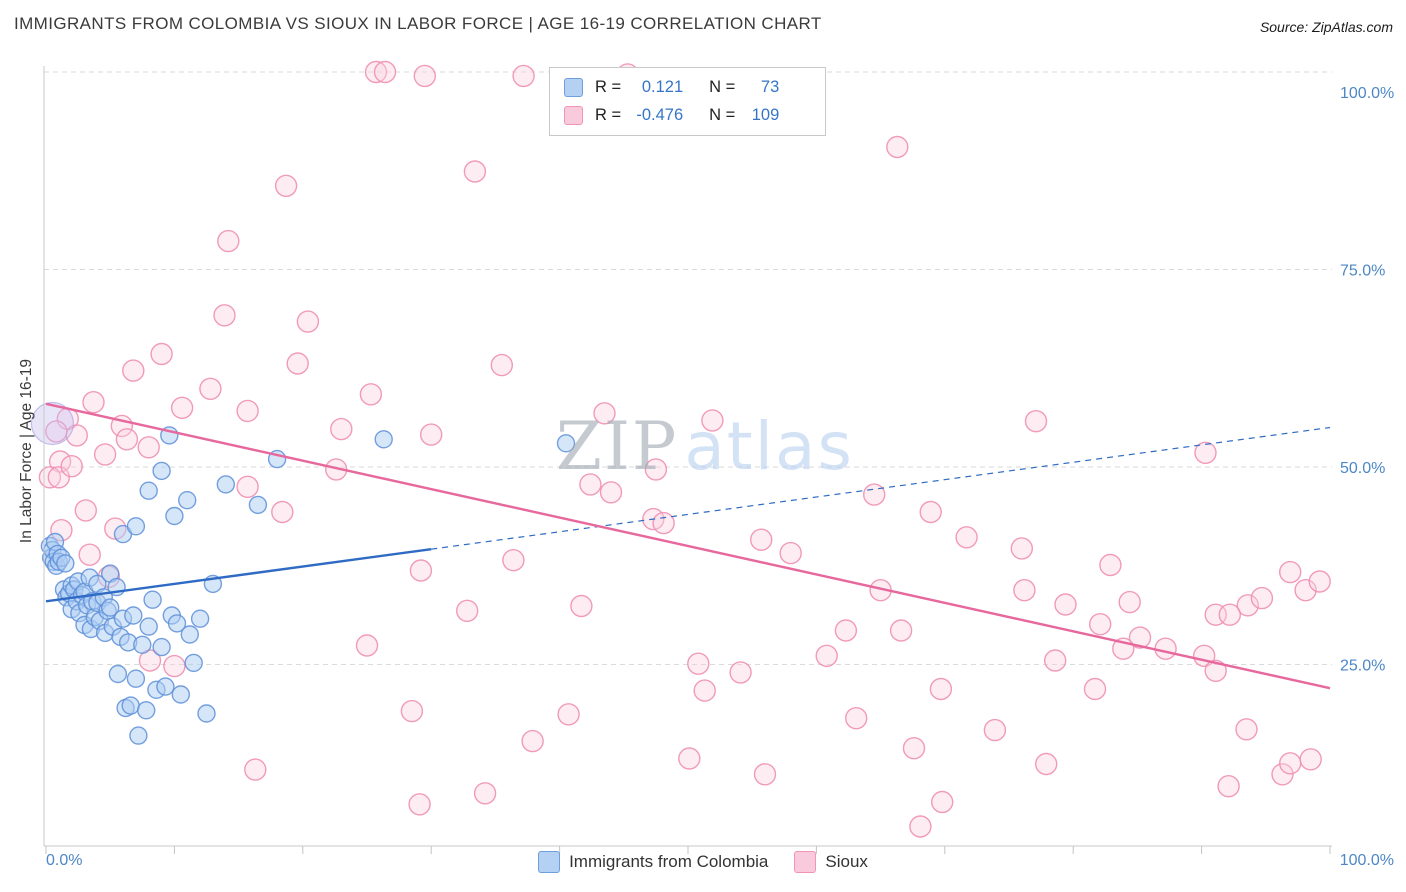 This screenshot has width=1406, height=892. I want to click on y-tick-labels: 100.0% 75.0% 50.0% 25.0%, so click(1367, 380).